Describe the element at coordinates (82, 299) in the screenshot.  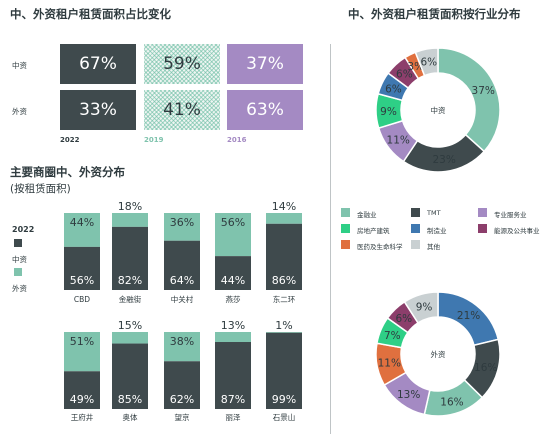
I see `category-label: CBD` at that location.